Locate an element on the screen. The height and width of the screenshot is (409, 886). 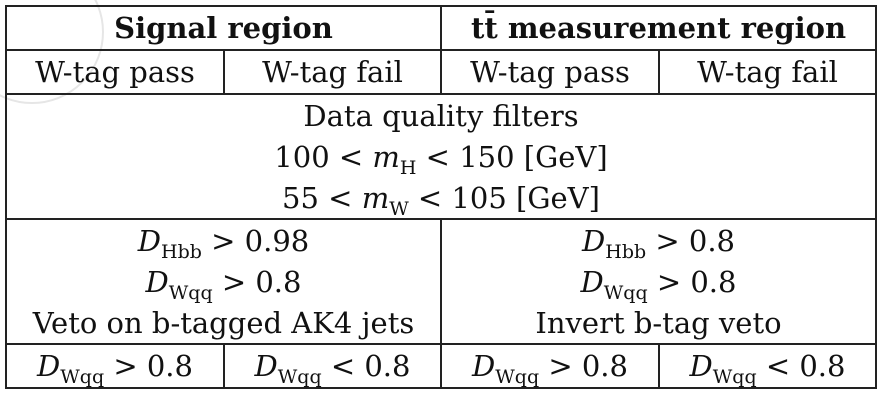
ttbar-region-title: measurement region is located at coordinates (672, 28).